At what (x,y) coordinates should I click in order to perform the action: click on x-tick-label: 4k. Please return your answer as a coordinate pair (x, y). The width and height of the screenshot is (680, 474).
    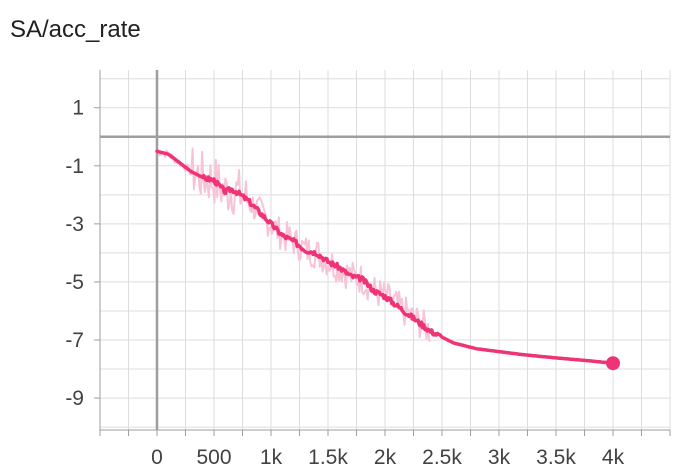
    Looking at the image, I should click on (613, 457).